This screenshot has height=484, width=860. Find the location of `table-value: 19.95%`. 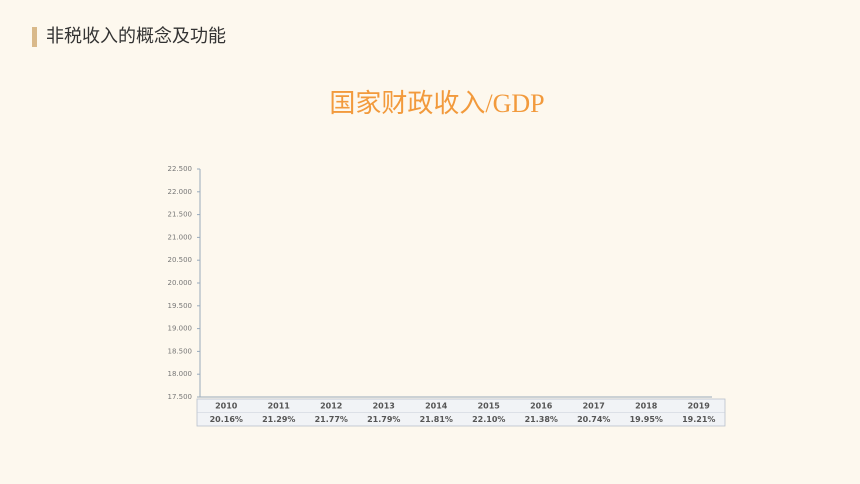

table-value: 19.95% is located at coordinates (646, 419).